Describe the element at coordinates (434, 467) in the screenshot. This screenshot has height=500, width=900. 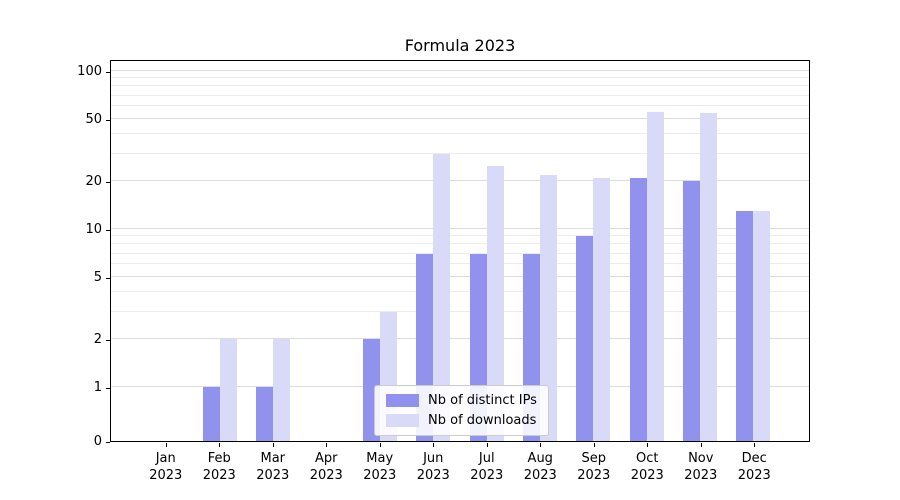
I see `x-tick-label: Jun 2023` at that location.